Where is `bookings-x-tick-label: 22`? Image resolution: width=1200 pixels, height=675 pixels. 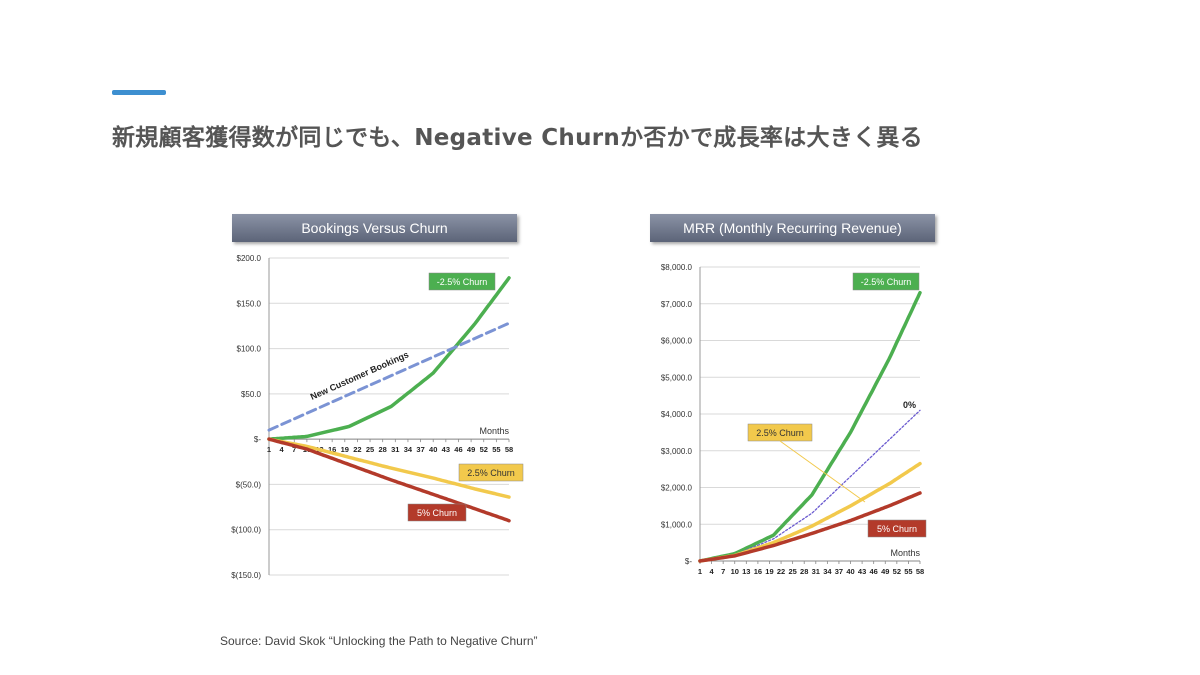
bookings-x-tick-label: 22 is located at coordinates (357, 449).